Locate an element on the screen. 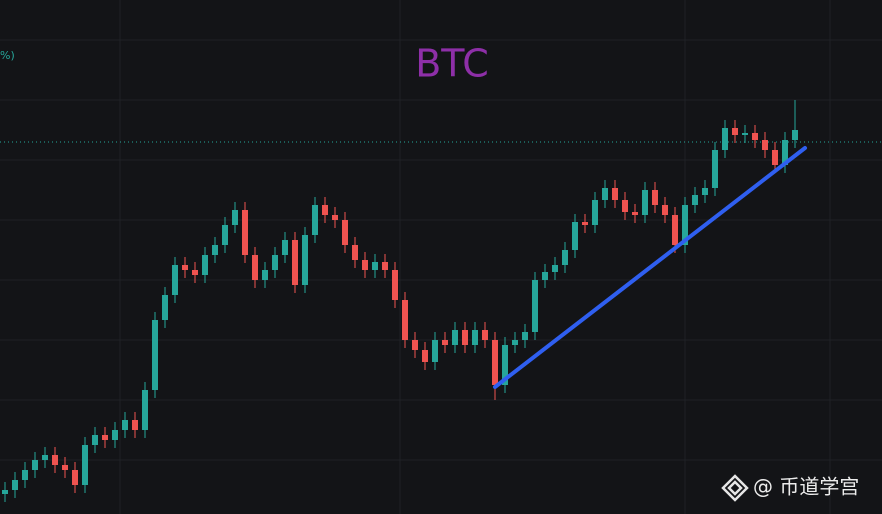 This screenshot has height=514, width=882. corner-text: %) is located at coordinates (7, 55).